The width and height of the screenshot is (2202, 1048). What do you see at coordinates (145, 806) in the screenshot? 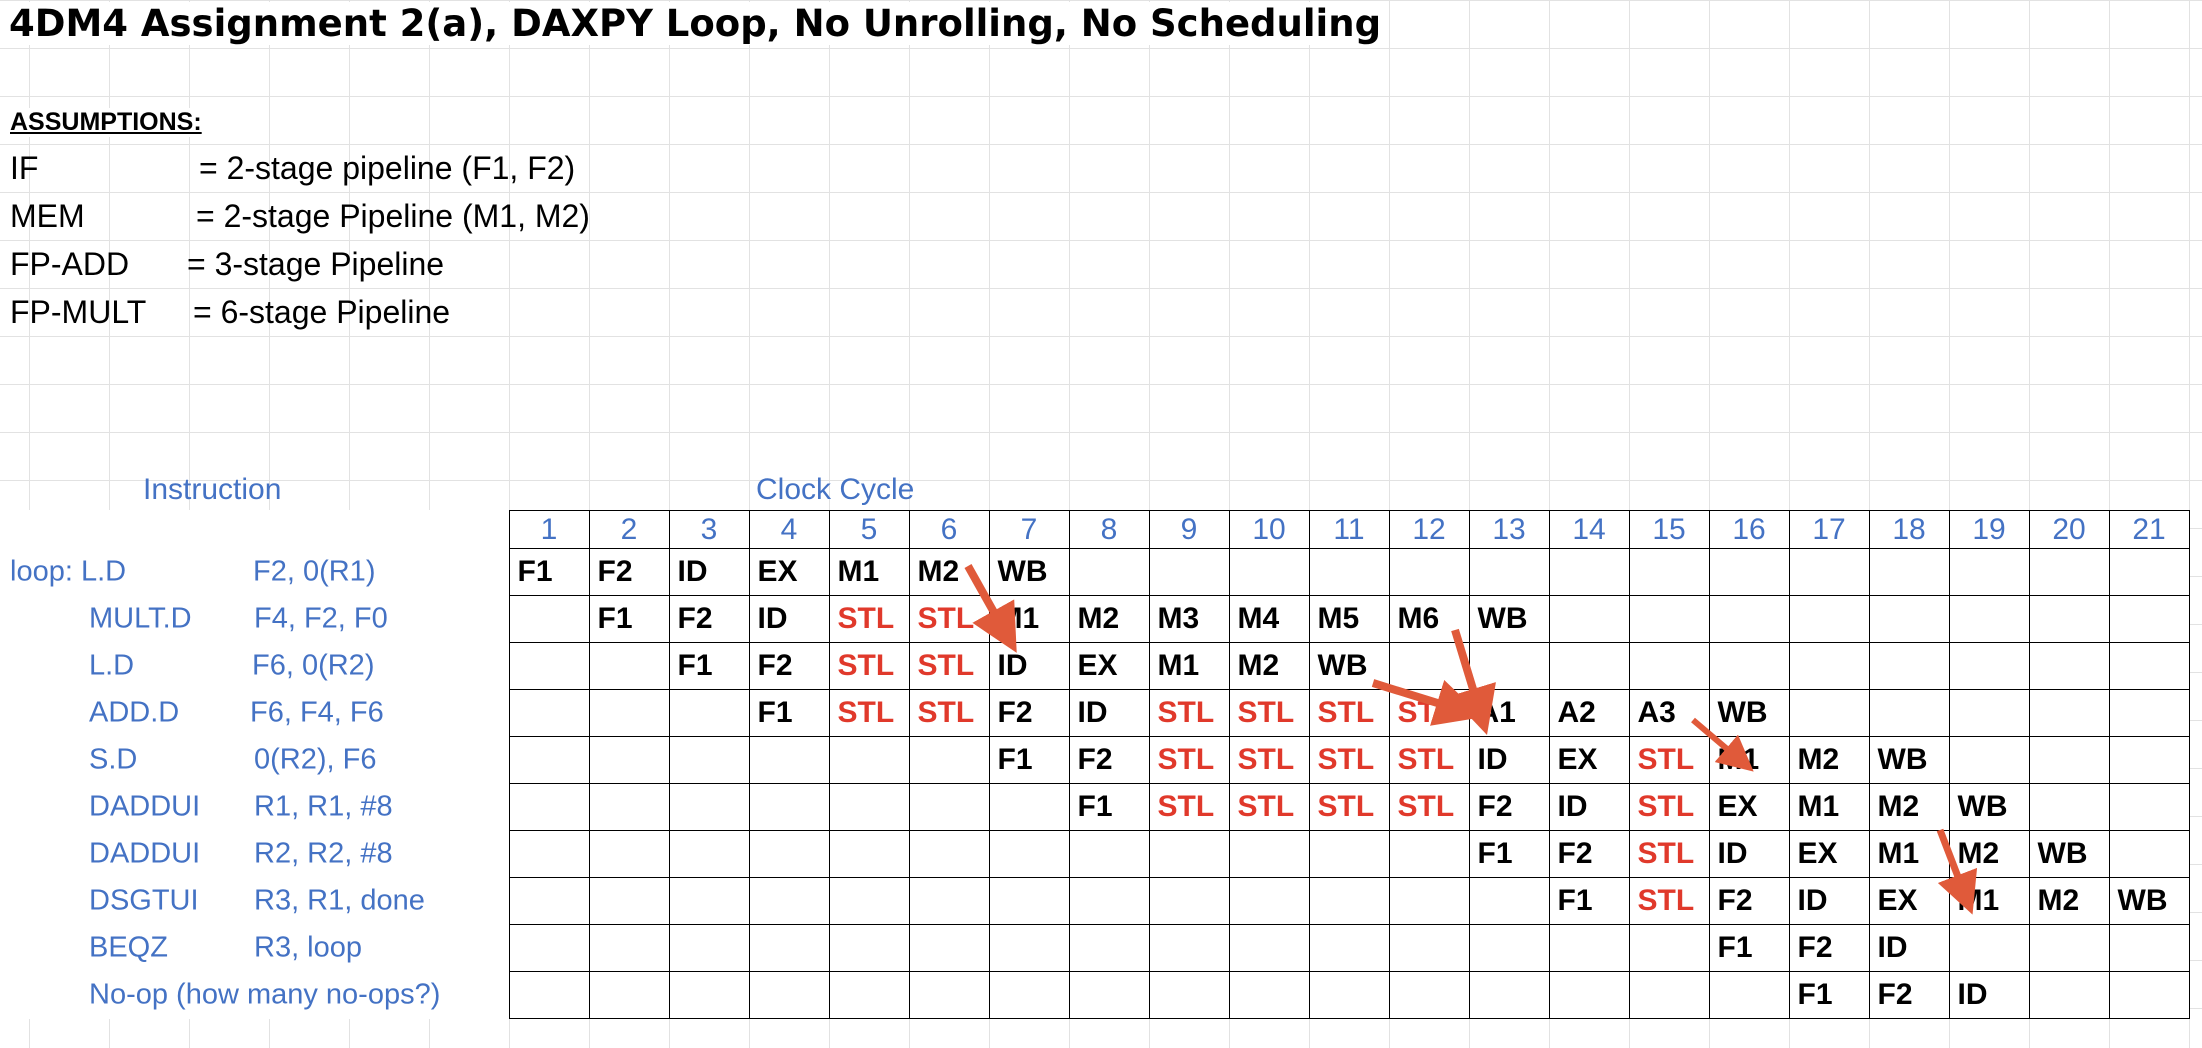
I see `instruction-opcode: DADDUI` at bounding box center [145, 806].